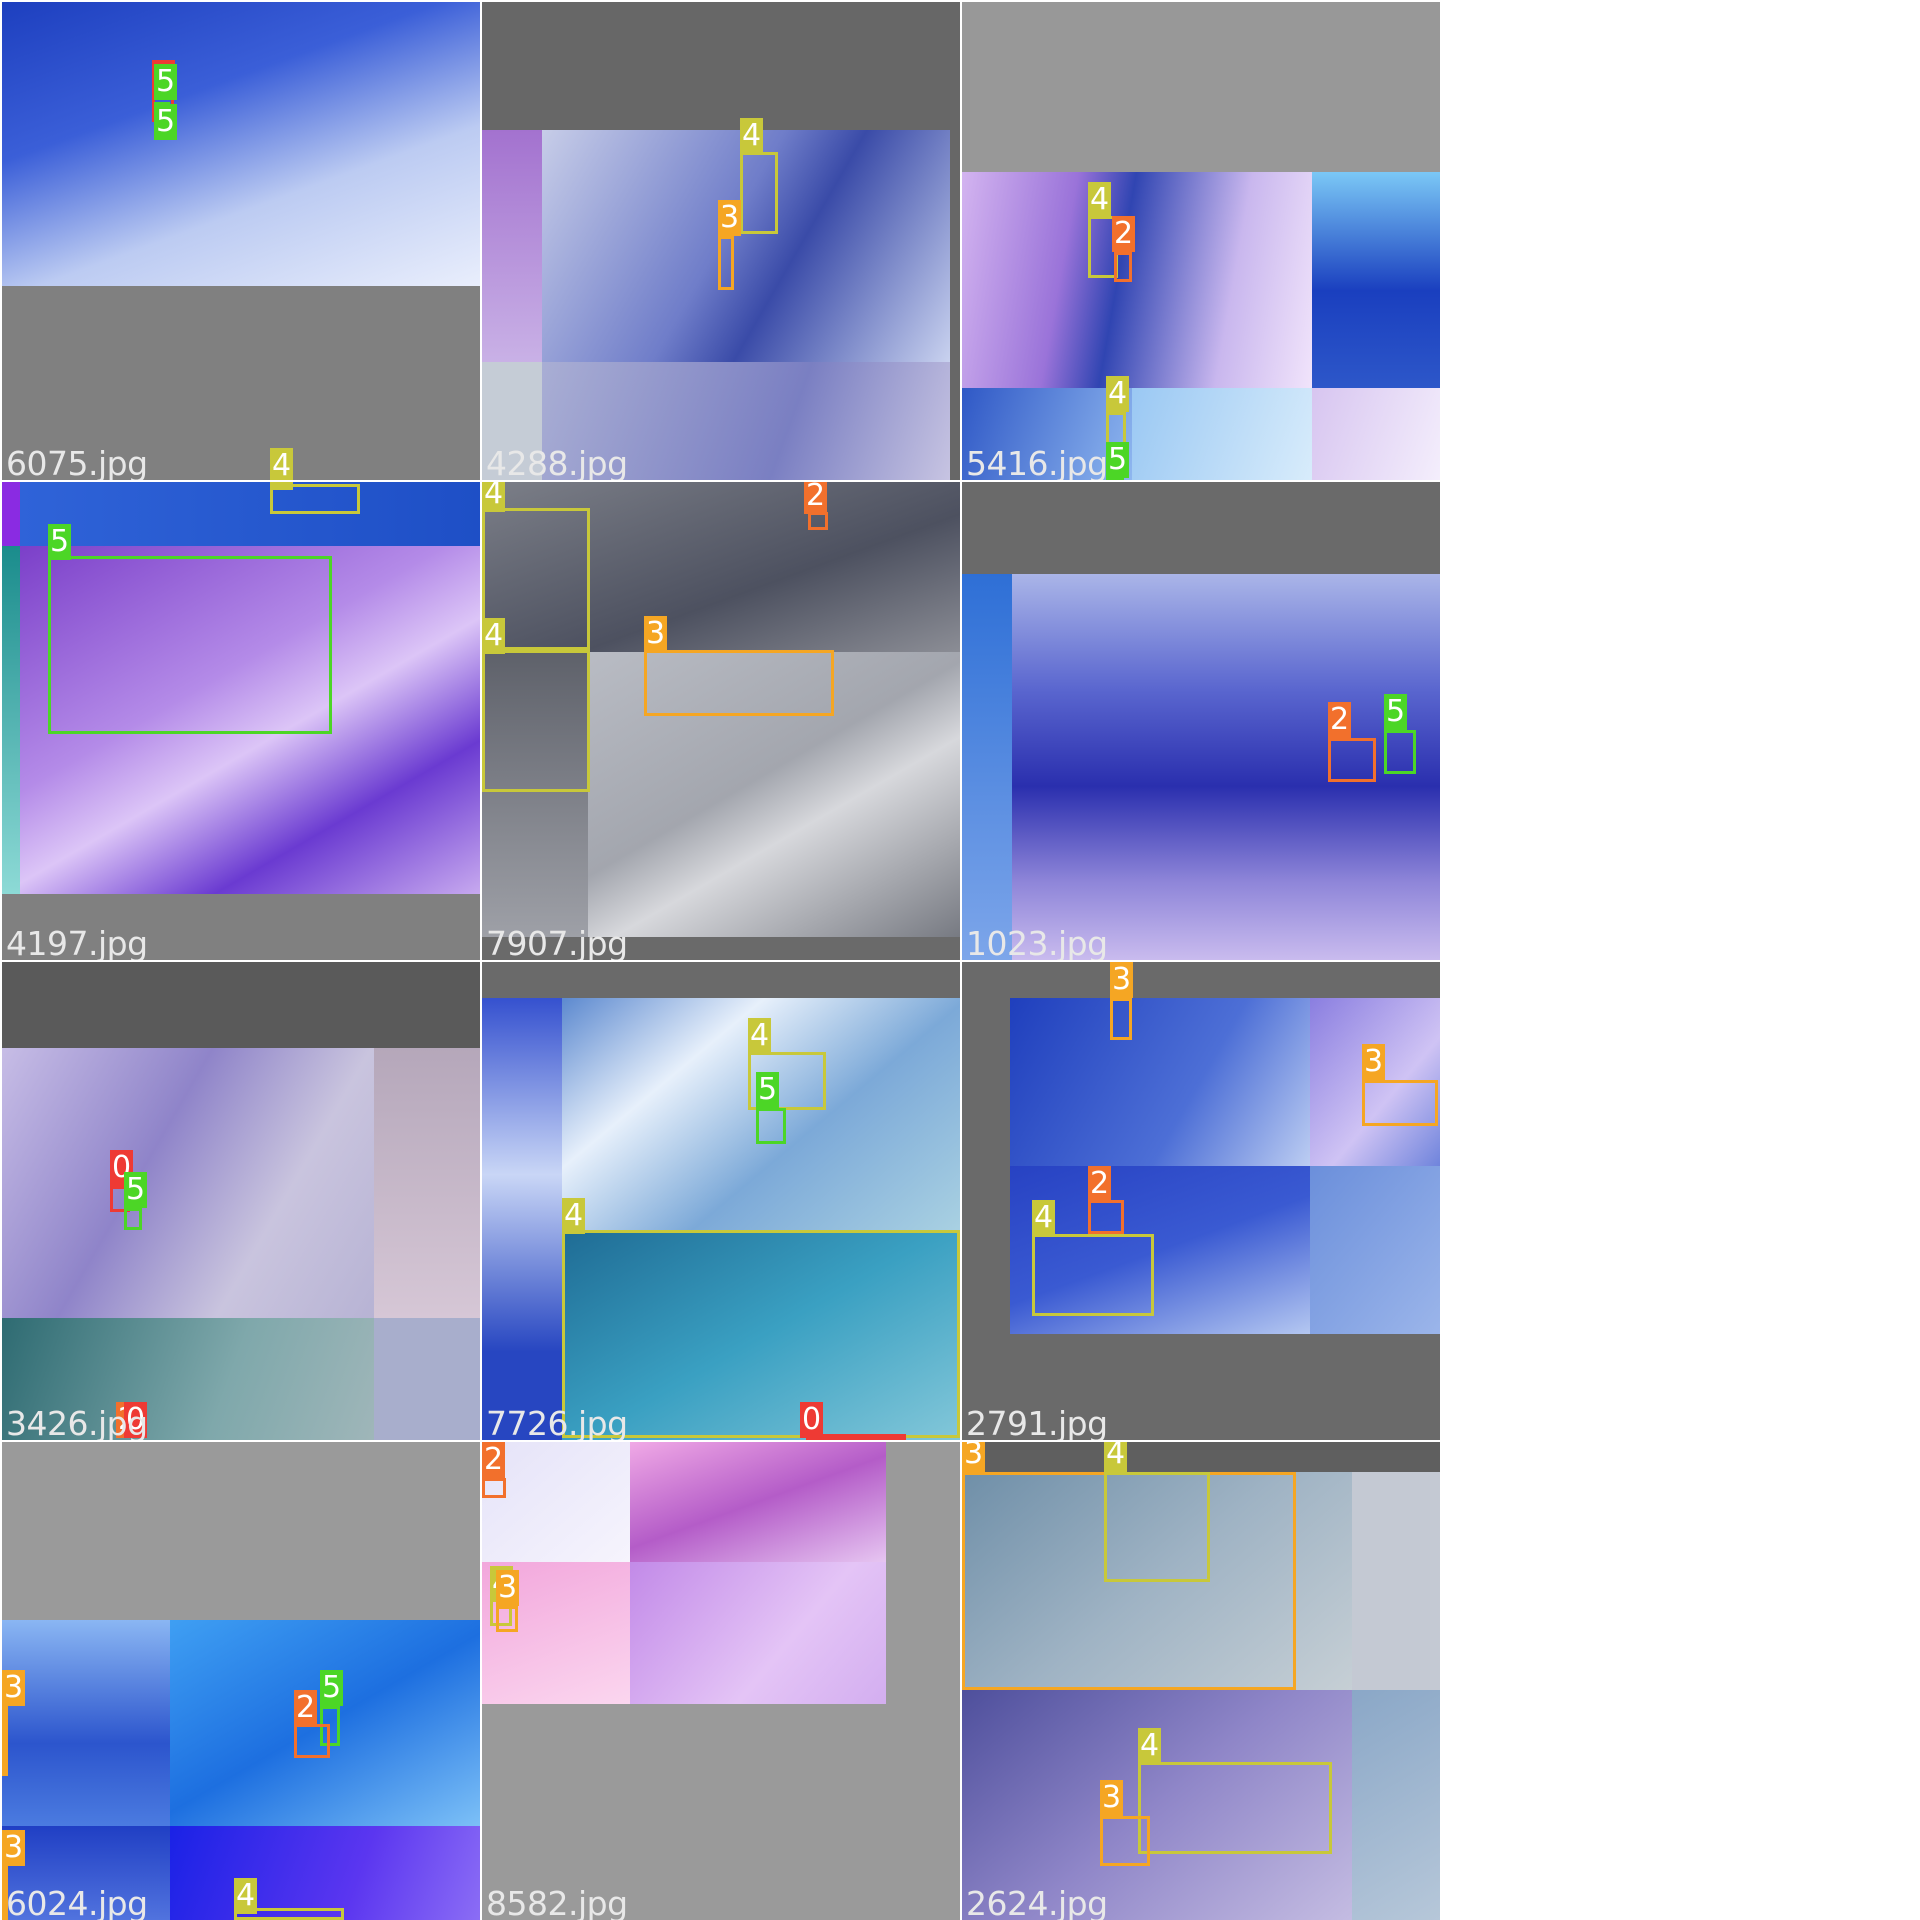  What do you see at coordinates (557, 1902) in the screenshot?
I see `tile-filename: 8582.jpg` at bounding box center [557, 1902].